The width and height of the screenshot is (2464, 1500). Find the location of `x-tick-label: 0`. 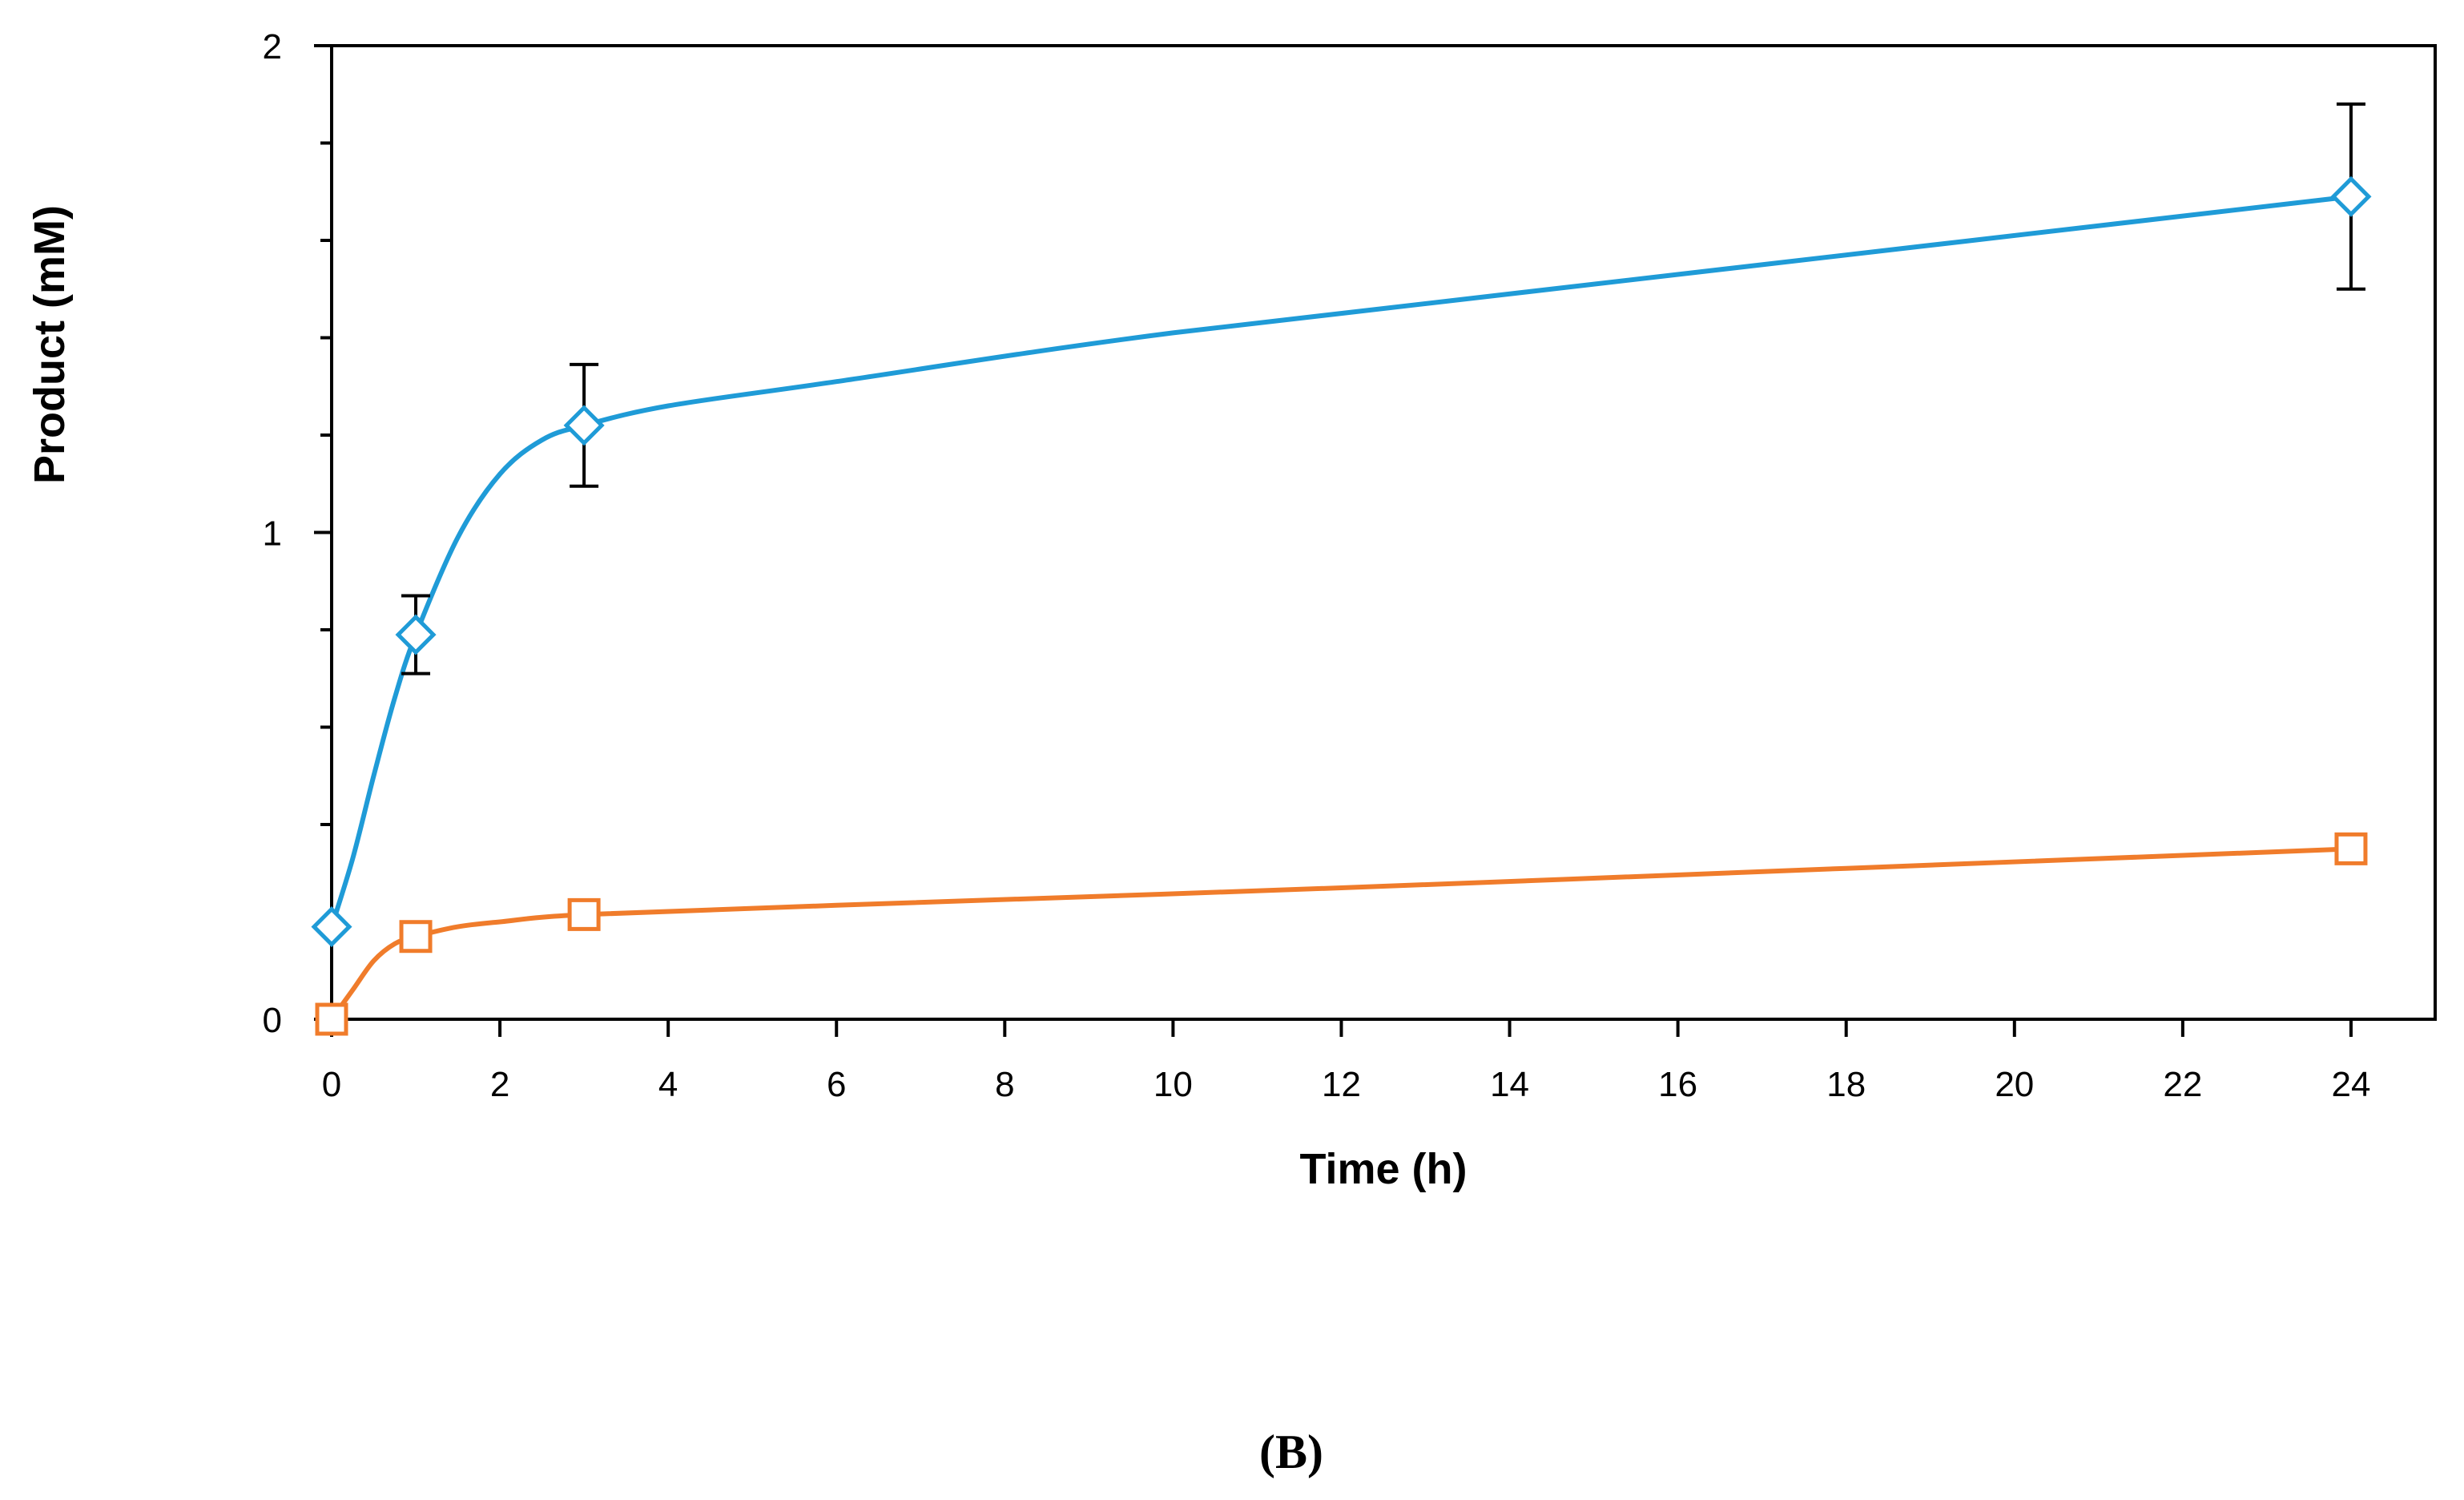

x-tick-label: 0 is located at coordinates (331, 1084).